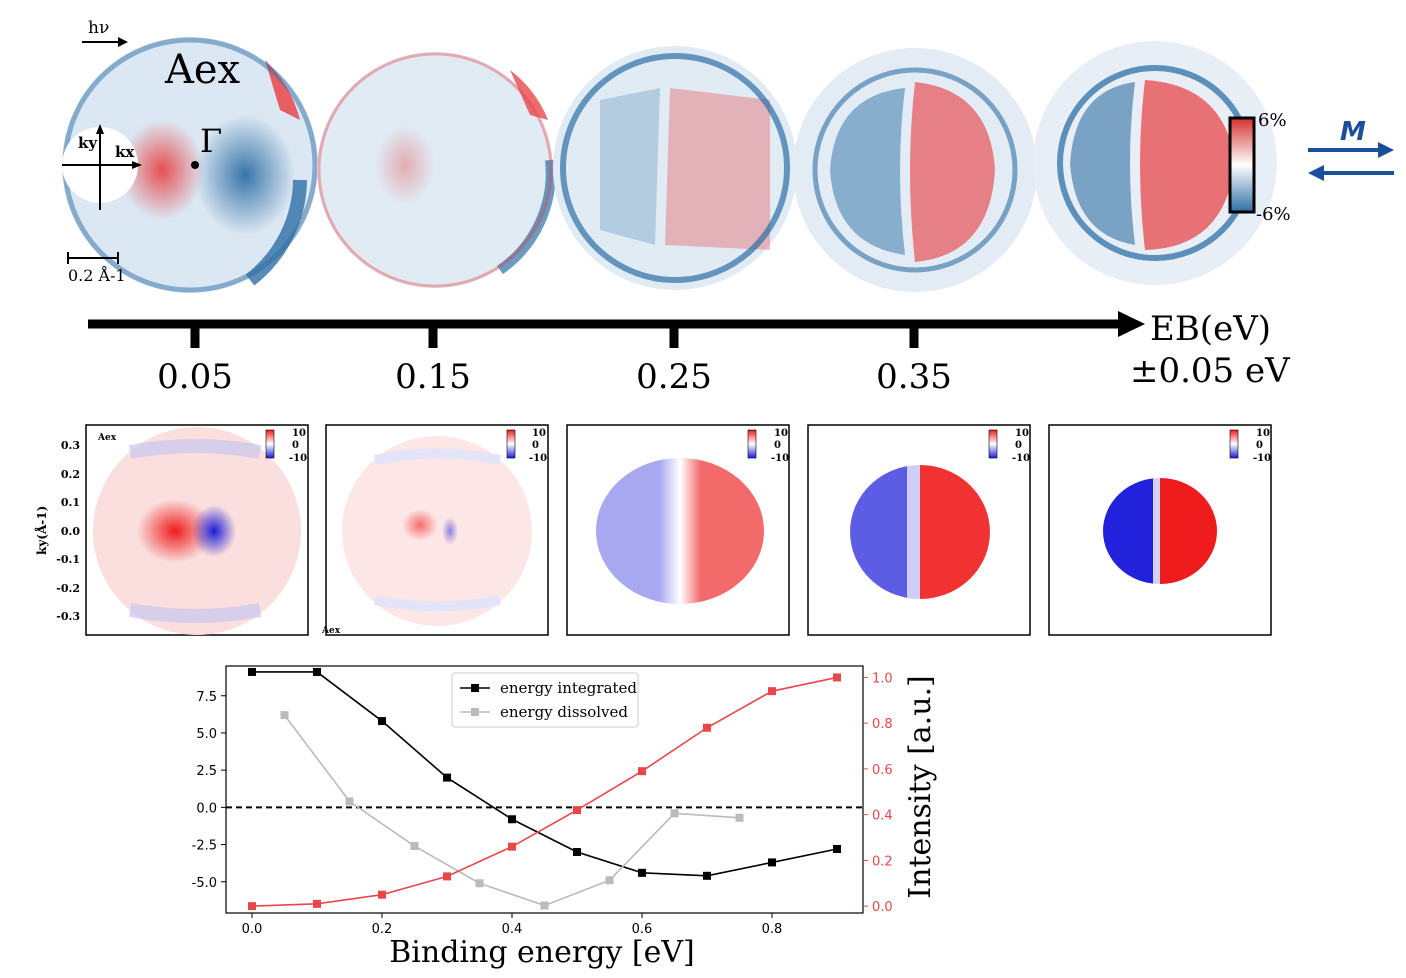  What do you see at coordinates (642, 929) in the screenshot?
I see `x-tick-label: 0.6` at bounding box center [642, 929].